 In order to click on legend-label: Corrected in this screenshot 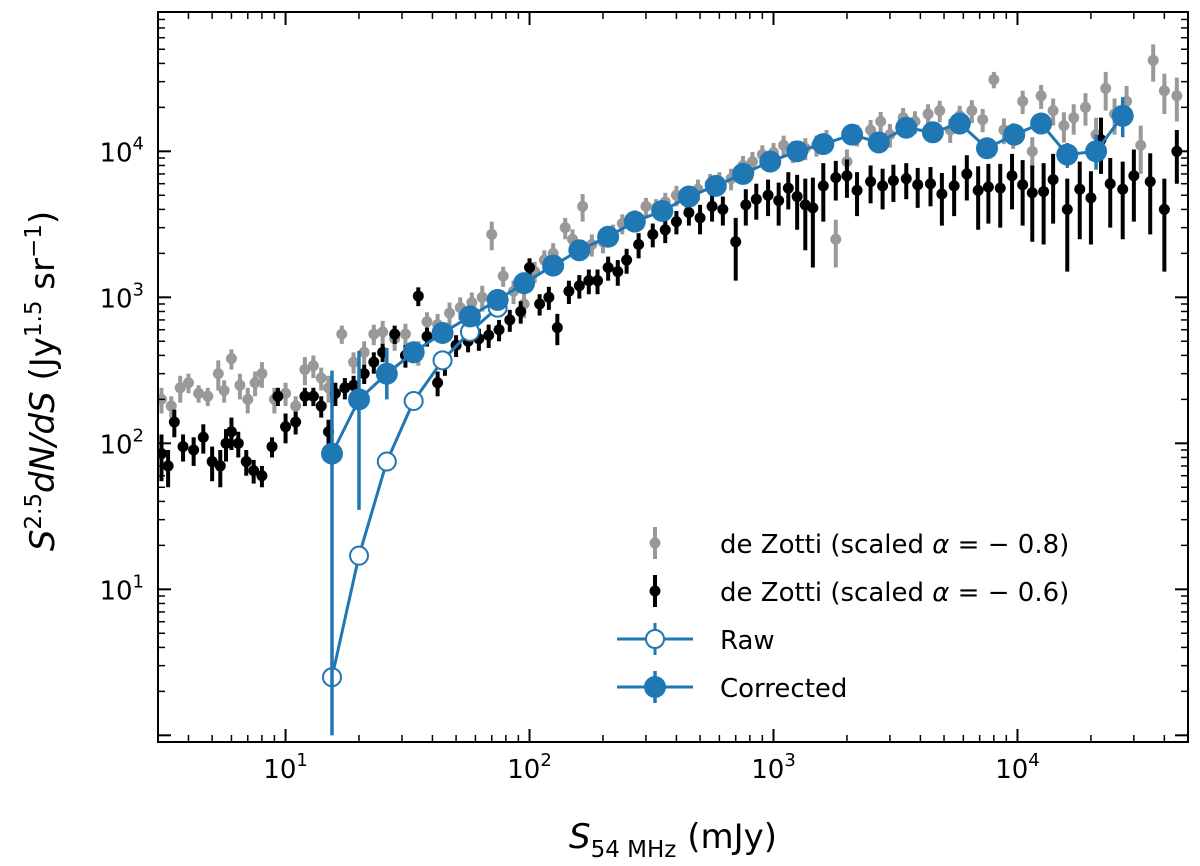, I will do `click(783, 689)`.